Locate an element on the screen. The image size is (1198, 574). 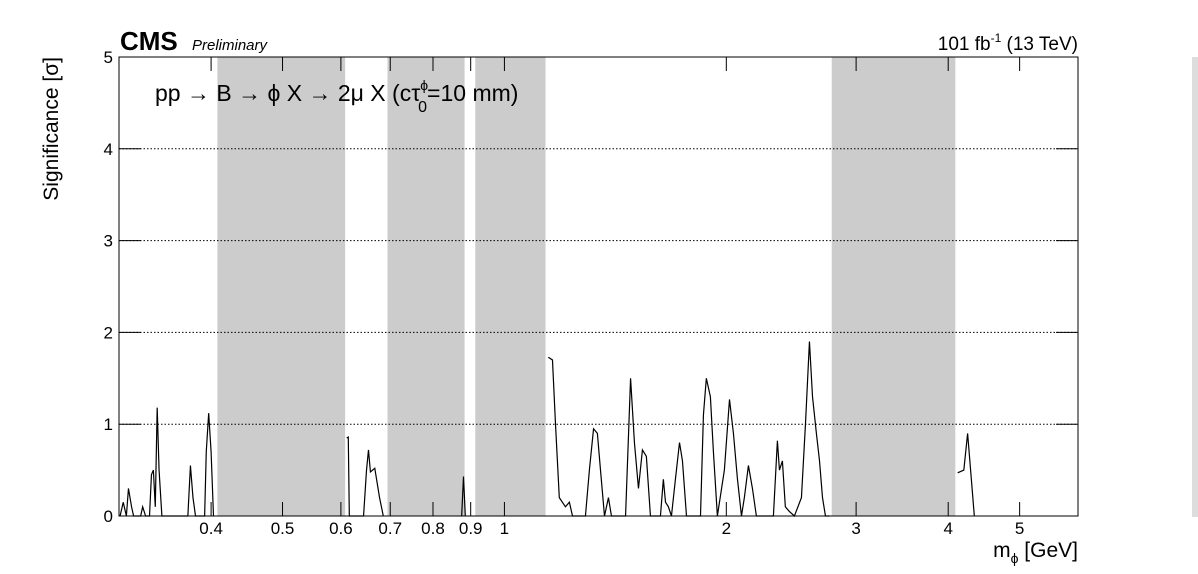
x-tick-label: 0.5 is located at coordinates (283, 528).